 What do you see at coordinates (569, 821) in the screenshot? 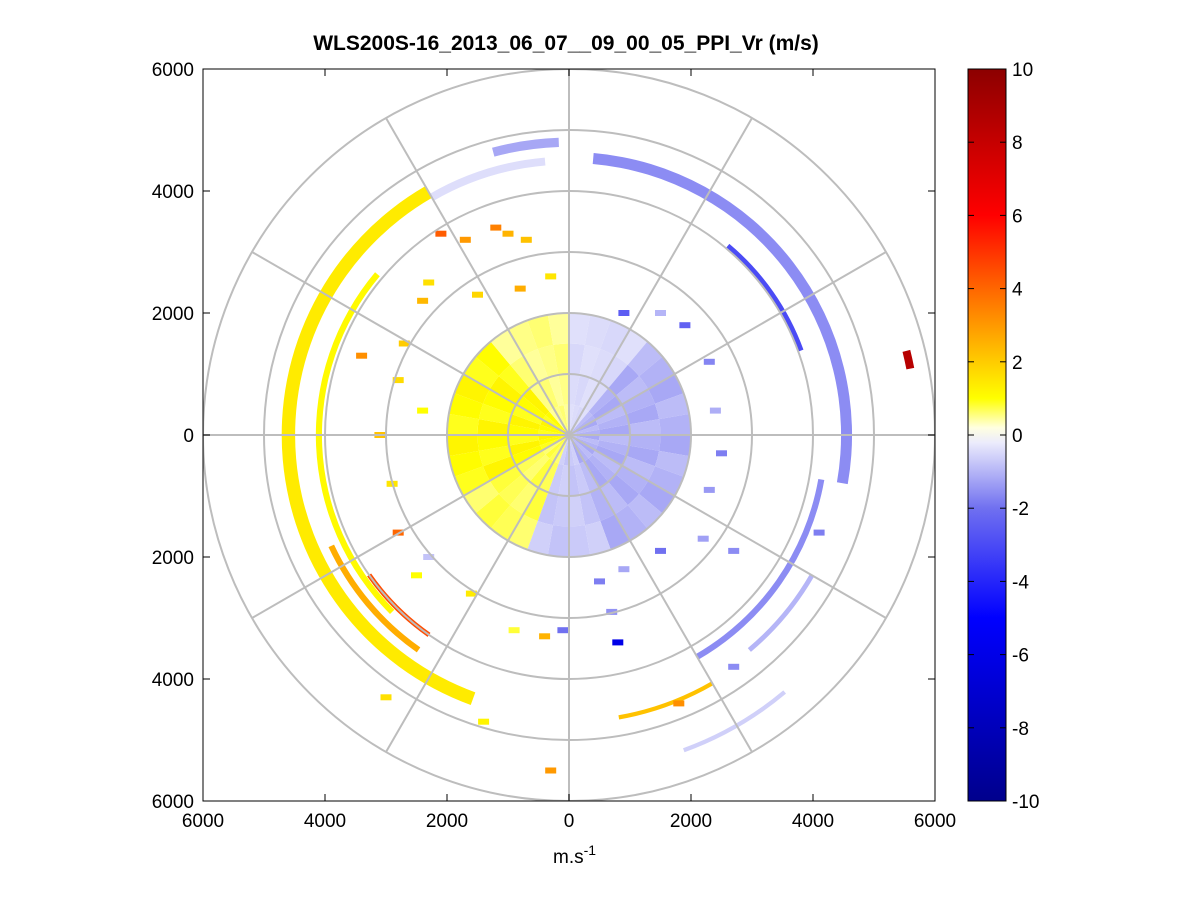
I see `x-tick-label: 0` at bounding box center [569, 821].